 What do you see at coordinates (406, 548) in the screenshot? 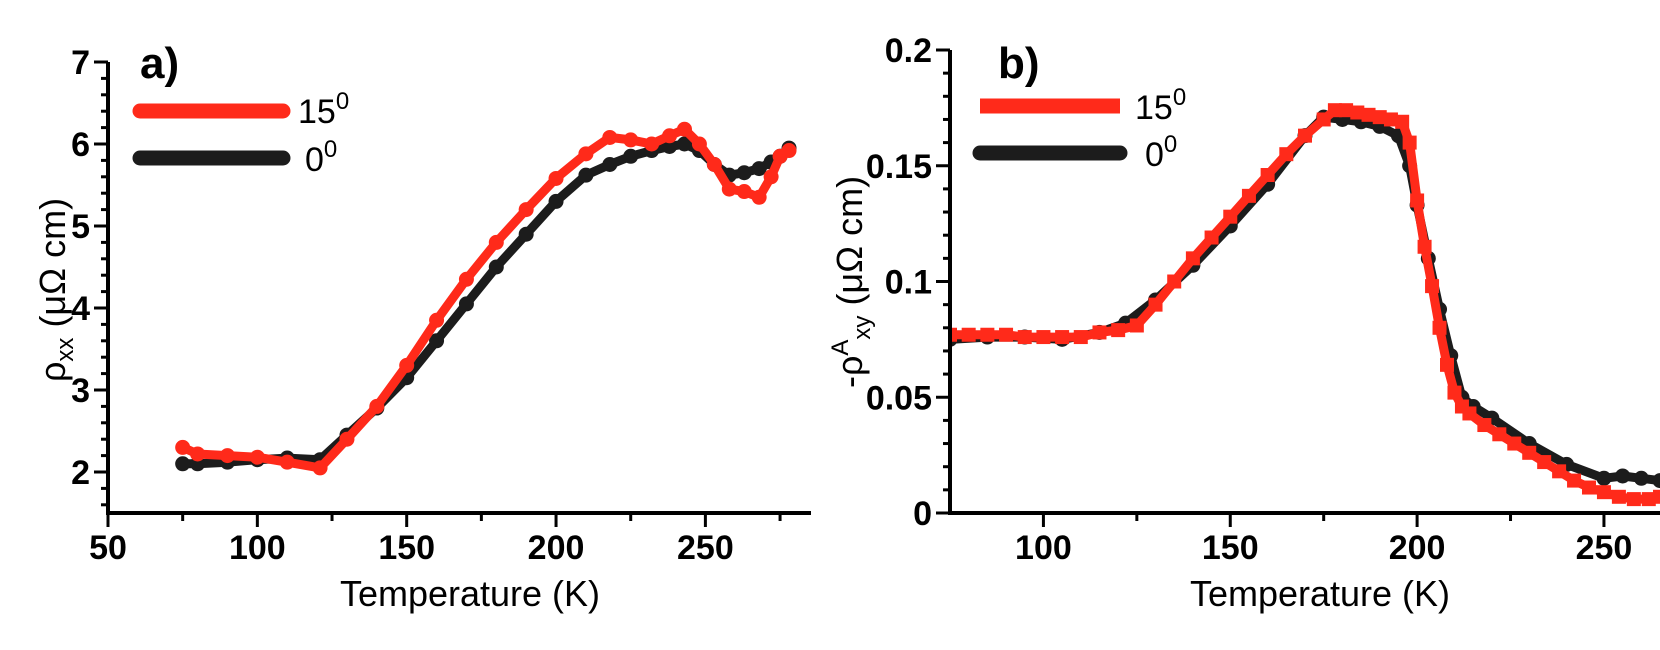
I see `panel-a-x-tick-label: 150` at bounding box center [406, 548].